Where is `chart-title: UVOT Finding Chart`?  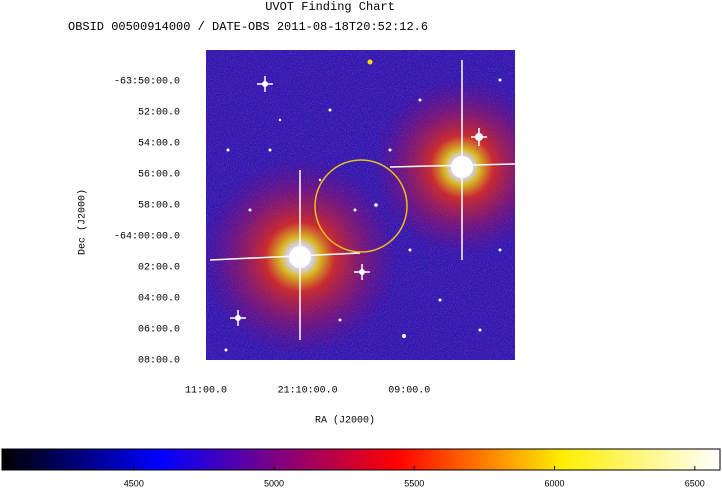 chart-title: UVOT Finding Chart is located at coordinates (330, 7).